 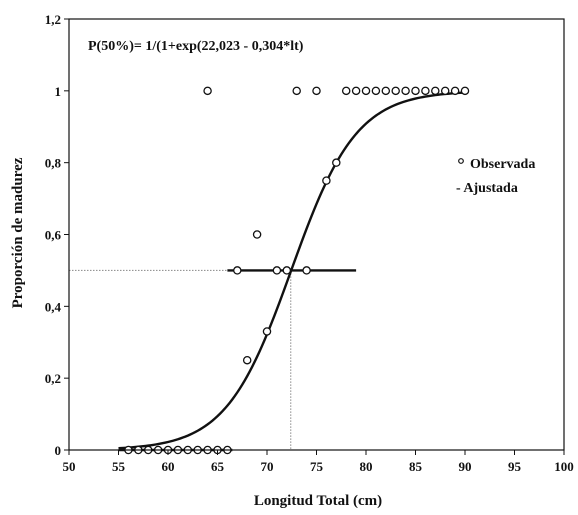 What do you see at coordinates (366, 466) in the screenshot?
I see `x-tick-label: 80` at bounding box center [366, 466].